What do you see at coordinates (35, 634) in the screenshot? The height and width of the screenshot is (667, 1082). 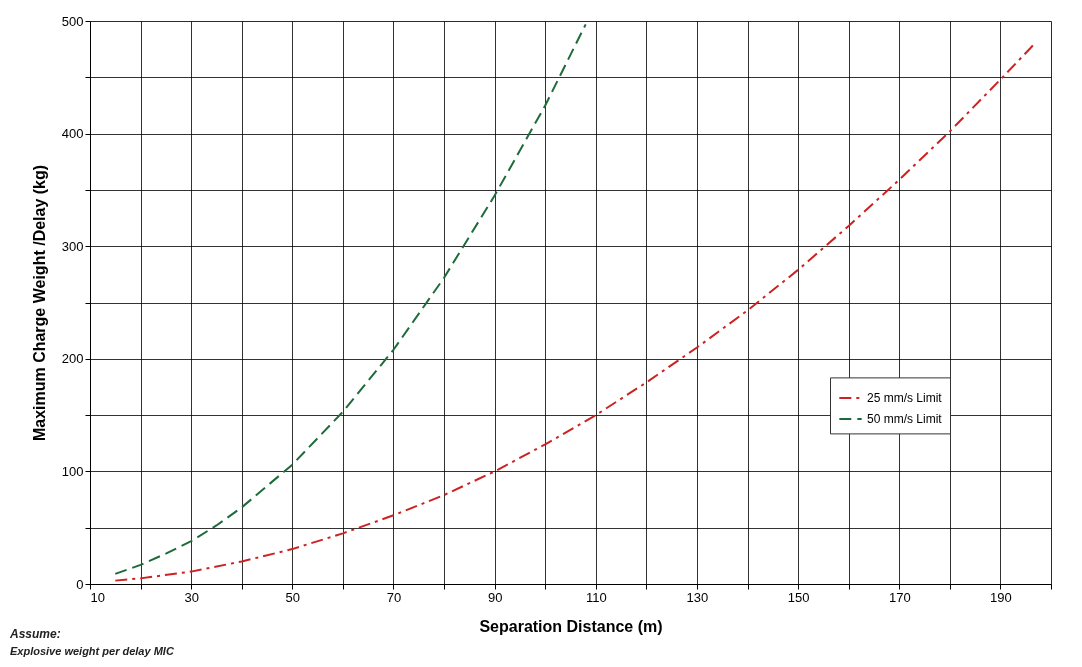 I see `text: Assume:` at bounding box center [35, 634].